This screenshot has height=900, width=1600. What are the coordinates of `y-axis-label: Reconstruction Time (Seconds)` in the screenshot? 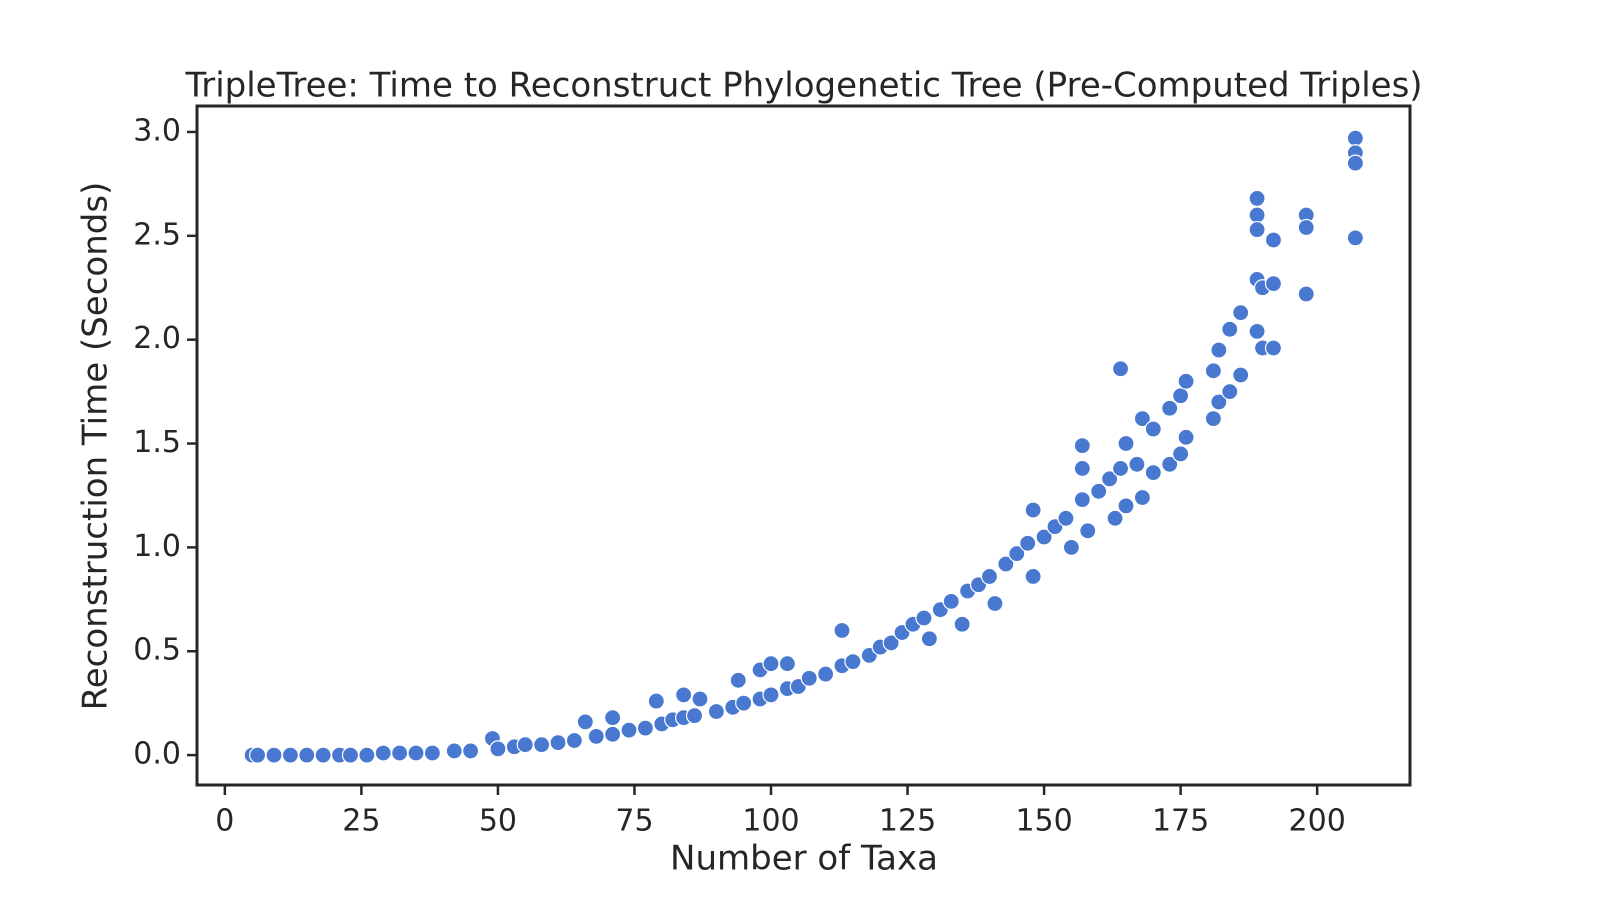 It's located at (96, 446).